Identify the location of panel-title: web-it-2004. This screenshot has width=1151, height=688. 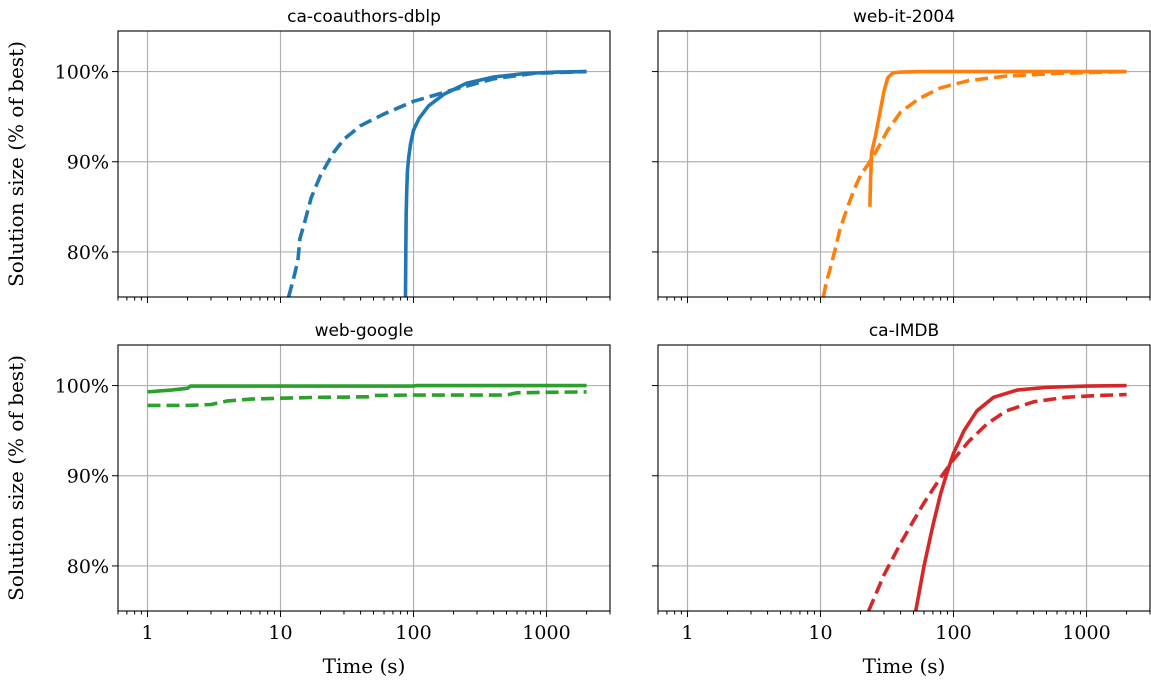
(904, 17).